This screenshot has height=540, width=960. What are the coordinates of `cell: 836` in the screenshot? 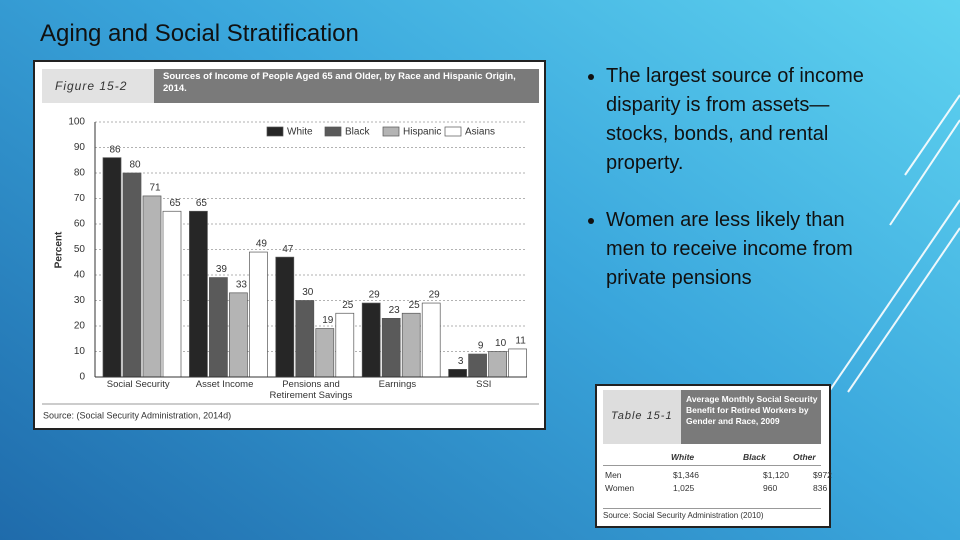 It's located at (820, 488).